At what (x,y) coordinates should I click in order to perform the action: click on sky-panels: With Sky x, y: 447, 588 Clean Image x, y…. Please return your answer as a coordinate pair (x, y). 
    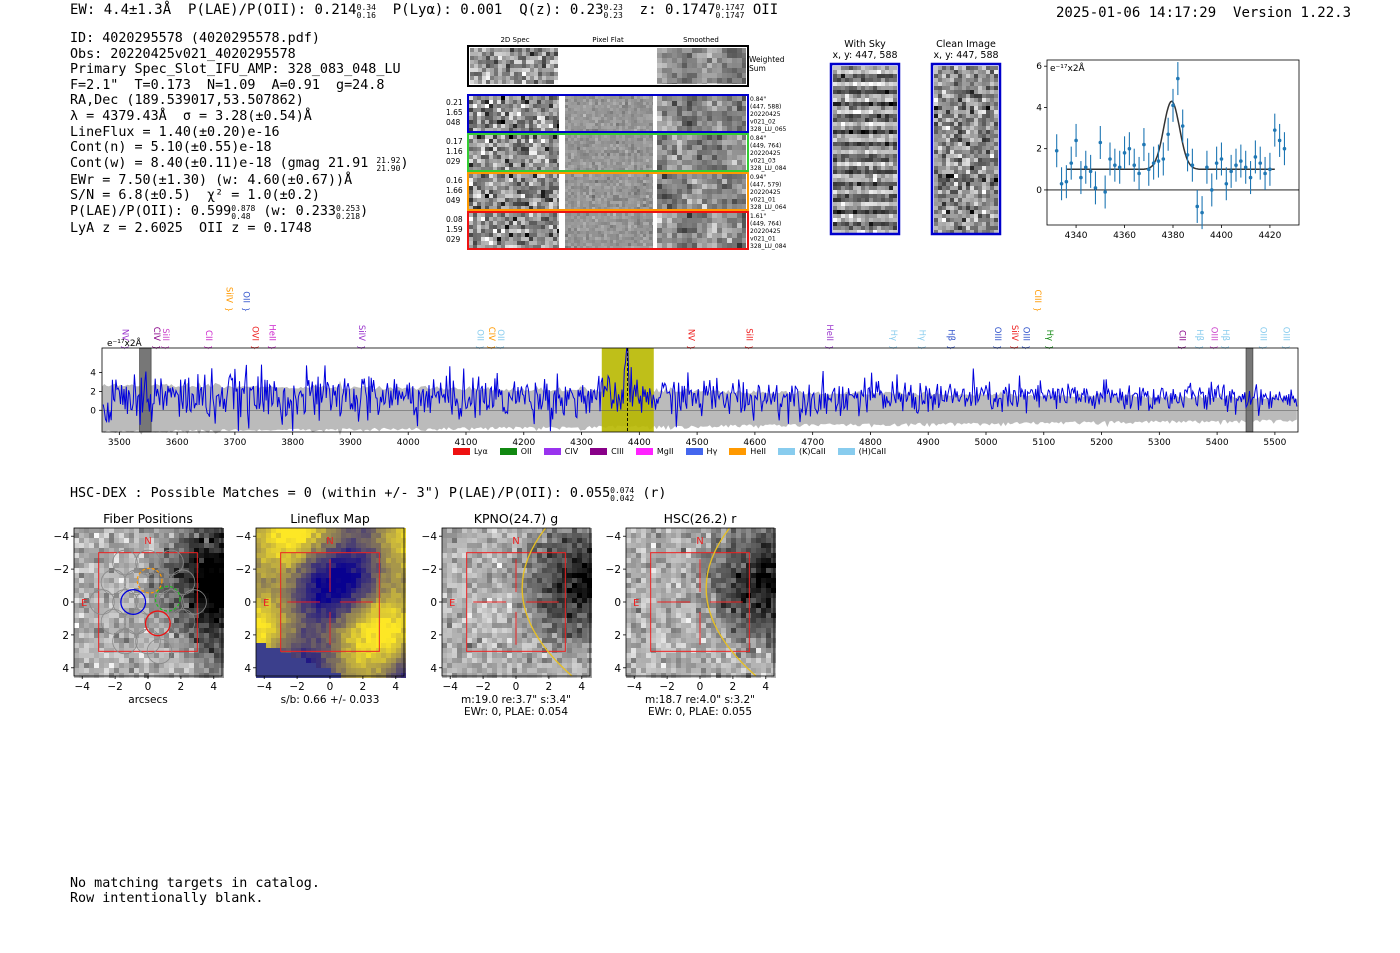
    Looking at the image, I should click on (915, 137).